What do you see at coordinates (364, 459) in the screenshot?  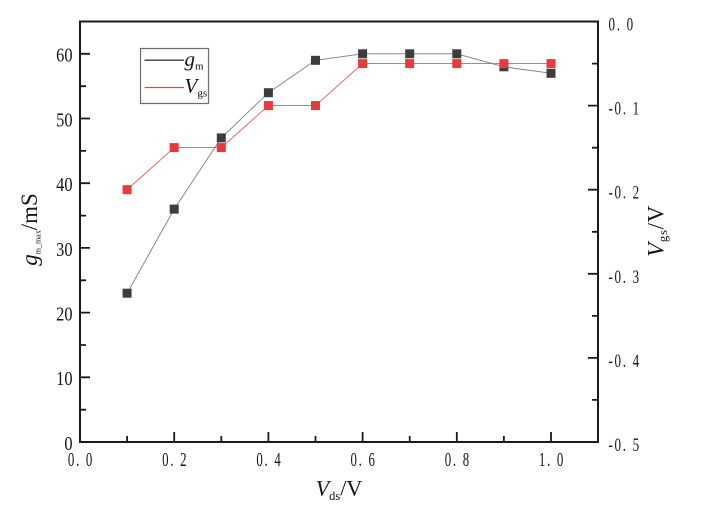 I see `svg-text: 0. 6` at bounding box center [364, 459].